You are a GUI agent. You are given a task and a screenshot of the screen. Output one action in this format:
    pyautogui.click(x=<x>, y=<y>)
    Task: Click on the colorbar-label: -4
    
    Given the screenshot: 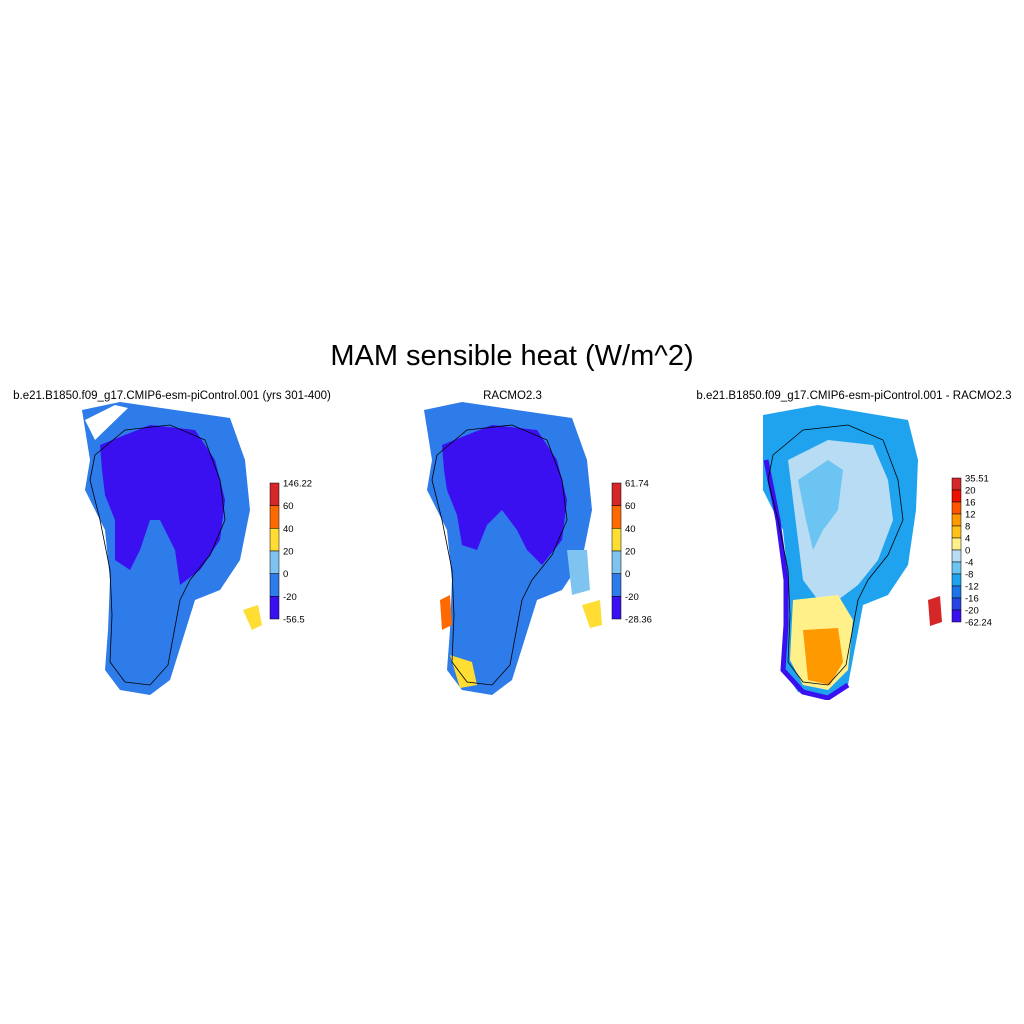 What is the action you would take?
    pyautogui.click(x=969, y=563)
    